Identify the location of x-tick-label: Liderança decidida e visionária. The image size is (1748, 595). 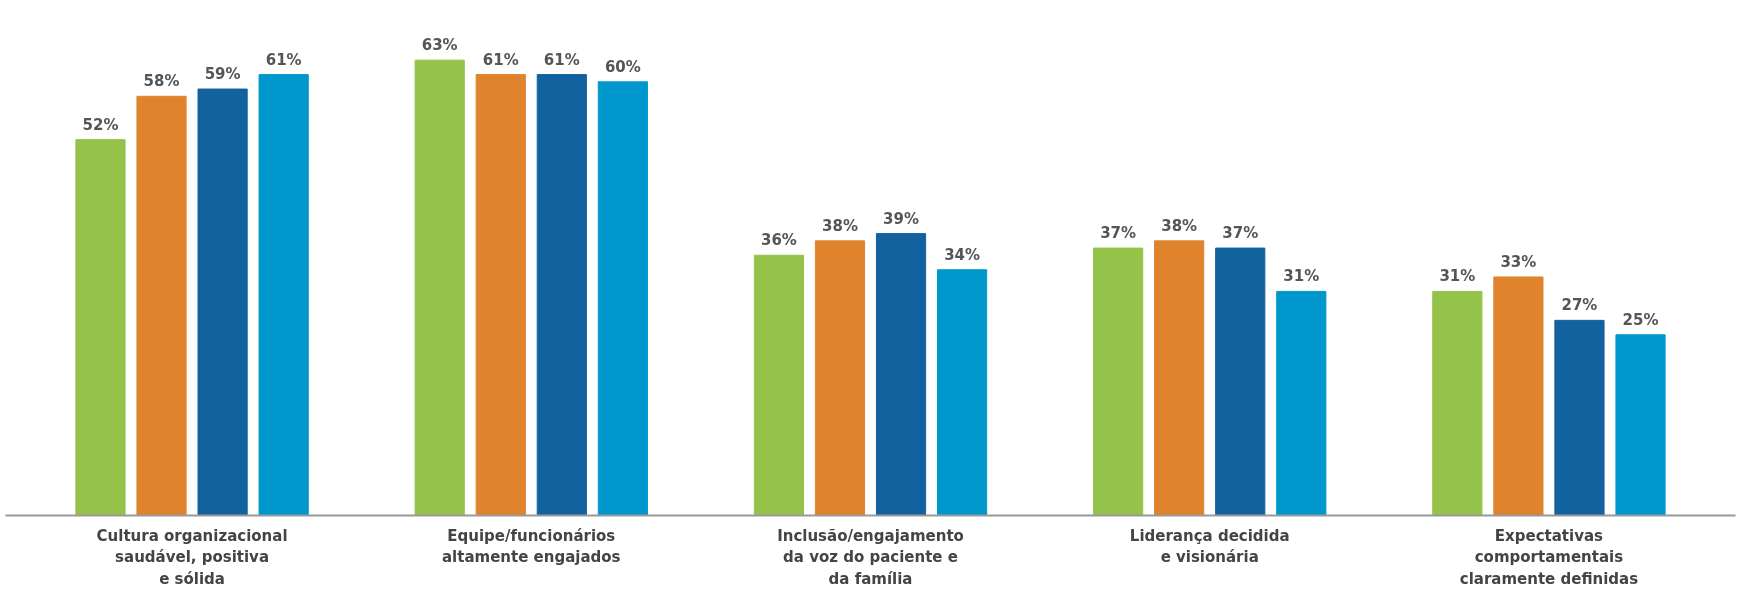
(1209, 546).